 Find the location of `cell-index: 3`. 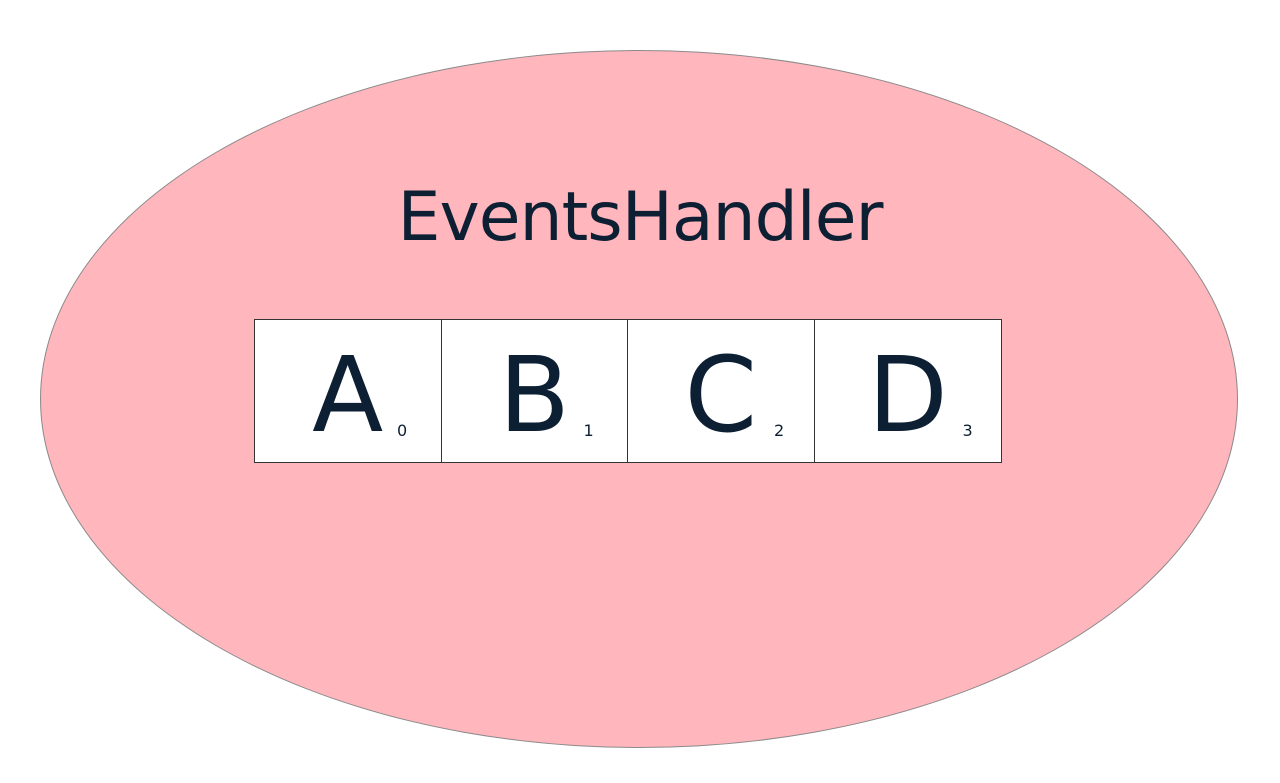

cell-index: 3 is located at coordinates (967, 430).